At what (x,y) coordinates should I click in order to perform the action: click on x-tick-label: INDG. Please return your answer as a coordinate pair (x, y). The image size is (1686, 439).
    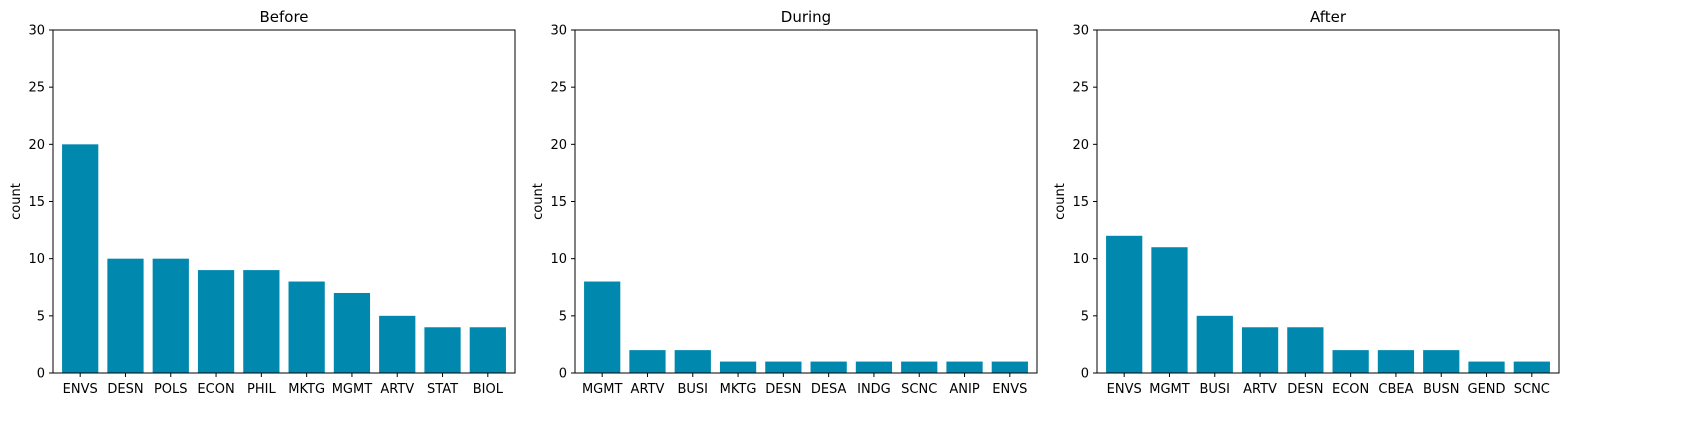
    Looking at the image, I should click on (874, 389).